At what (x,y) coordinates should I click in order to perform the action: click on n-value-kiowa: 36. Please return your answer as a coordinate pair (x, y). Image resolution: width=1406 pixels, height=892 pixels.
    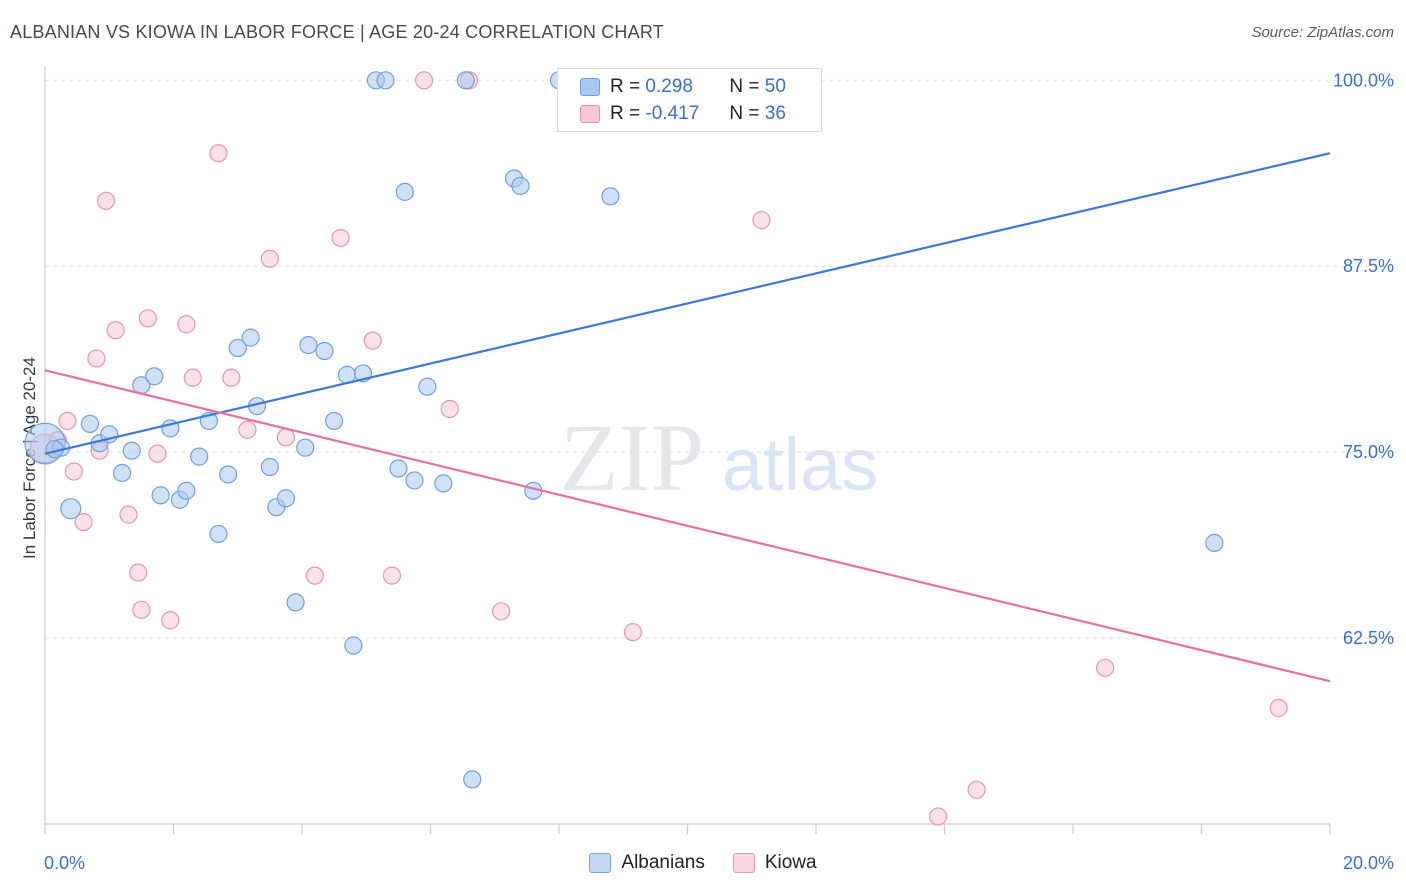
    Looking at the image, I should click on (775, 113).